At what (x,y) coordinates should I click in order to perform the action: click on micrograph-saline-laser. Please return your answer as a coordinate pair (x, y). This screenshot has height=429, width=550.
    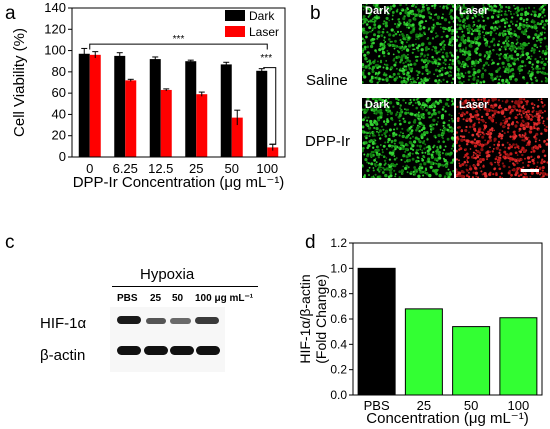
    Looking at the image, I should click on (502, 44).